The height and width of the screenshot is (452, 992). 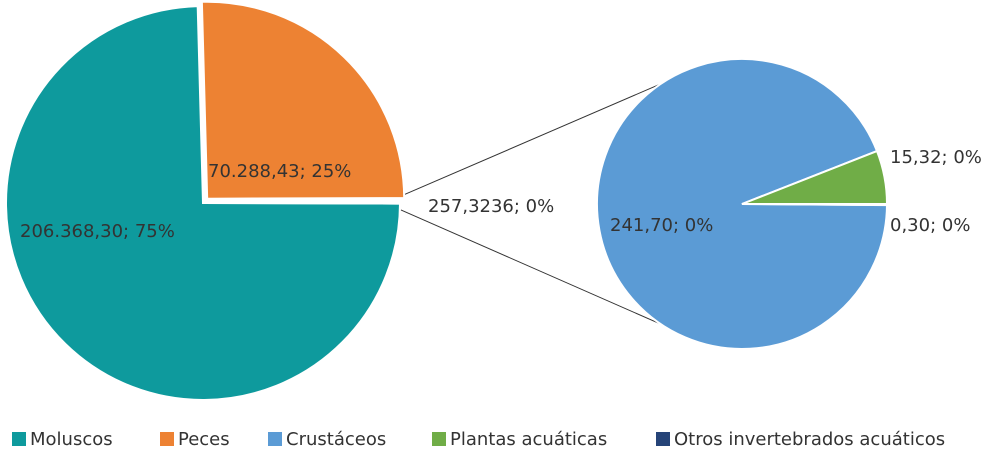 I want to click on legend-label: Crustáceos, so click(x=336, y=439).